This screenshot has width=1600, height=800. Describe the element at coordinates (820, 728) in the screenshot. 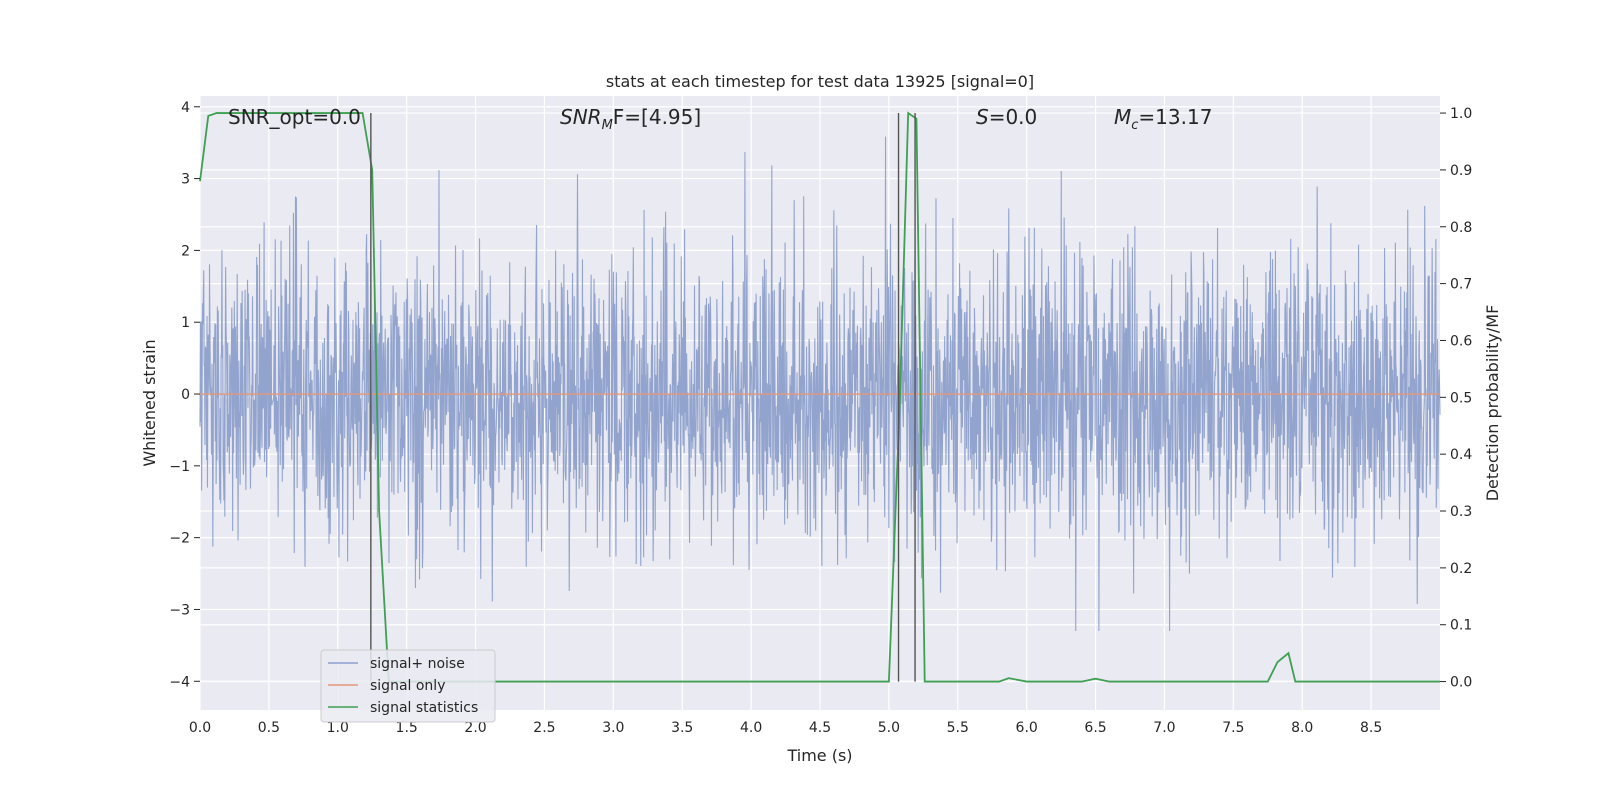

I see `x-tick-label: 4.5` at that location.